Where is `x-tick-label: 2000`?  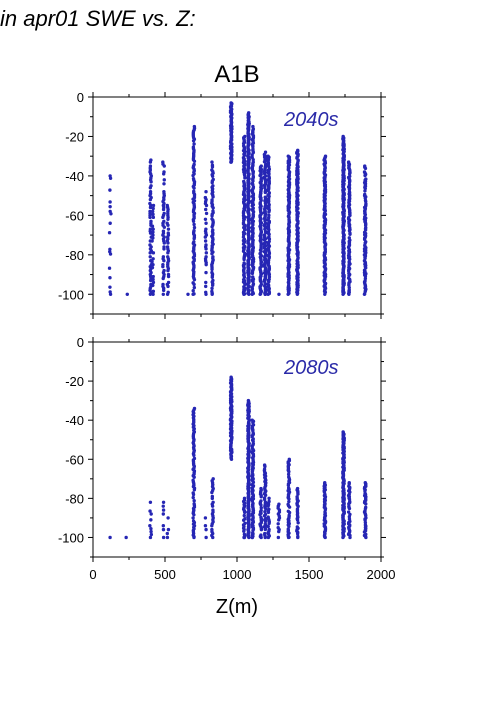 x-tick-label: 2000 is located at coordinates (381, 574).